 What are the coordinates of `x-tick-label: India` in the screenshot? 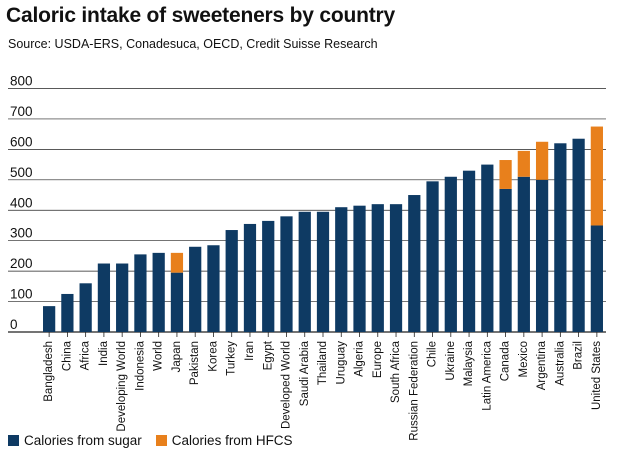 It's located at (104, 353).